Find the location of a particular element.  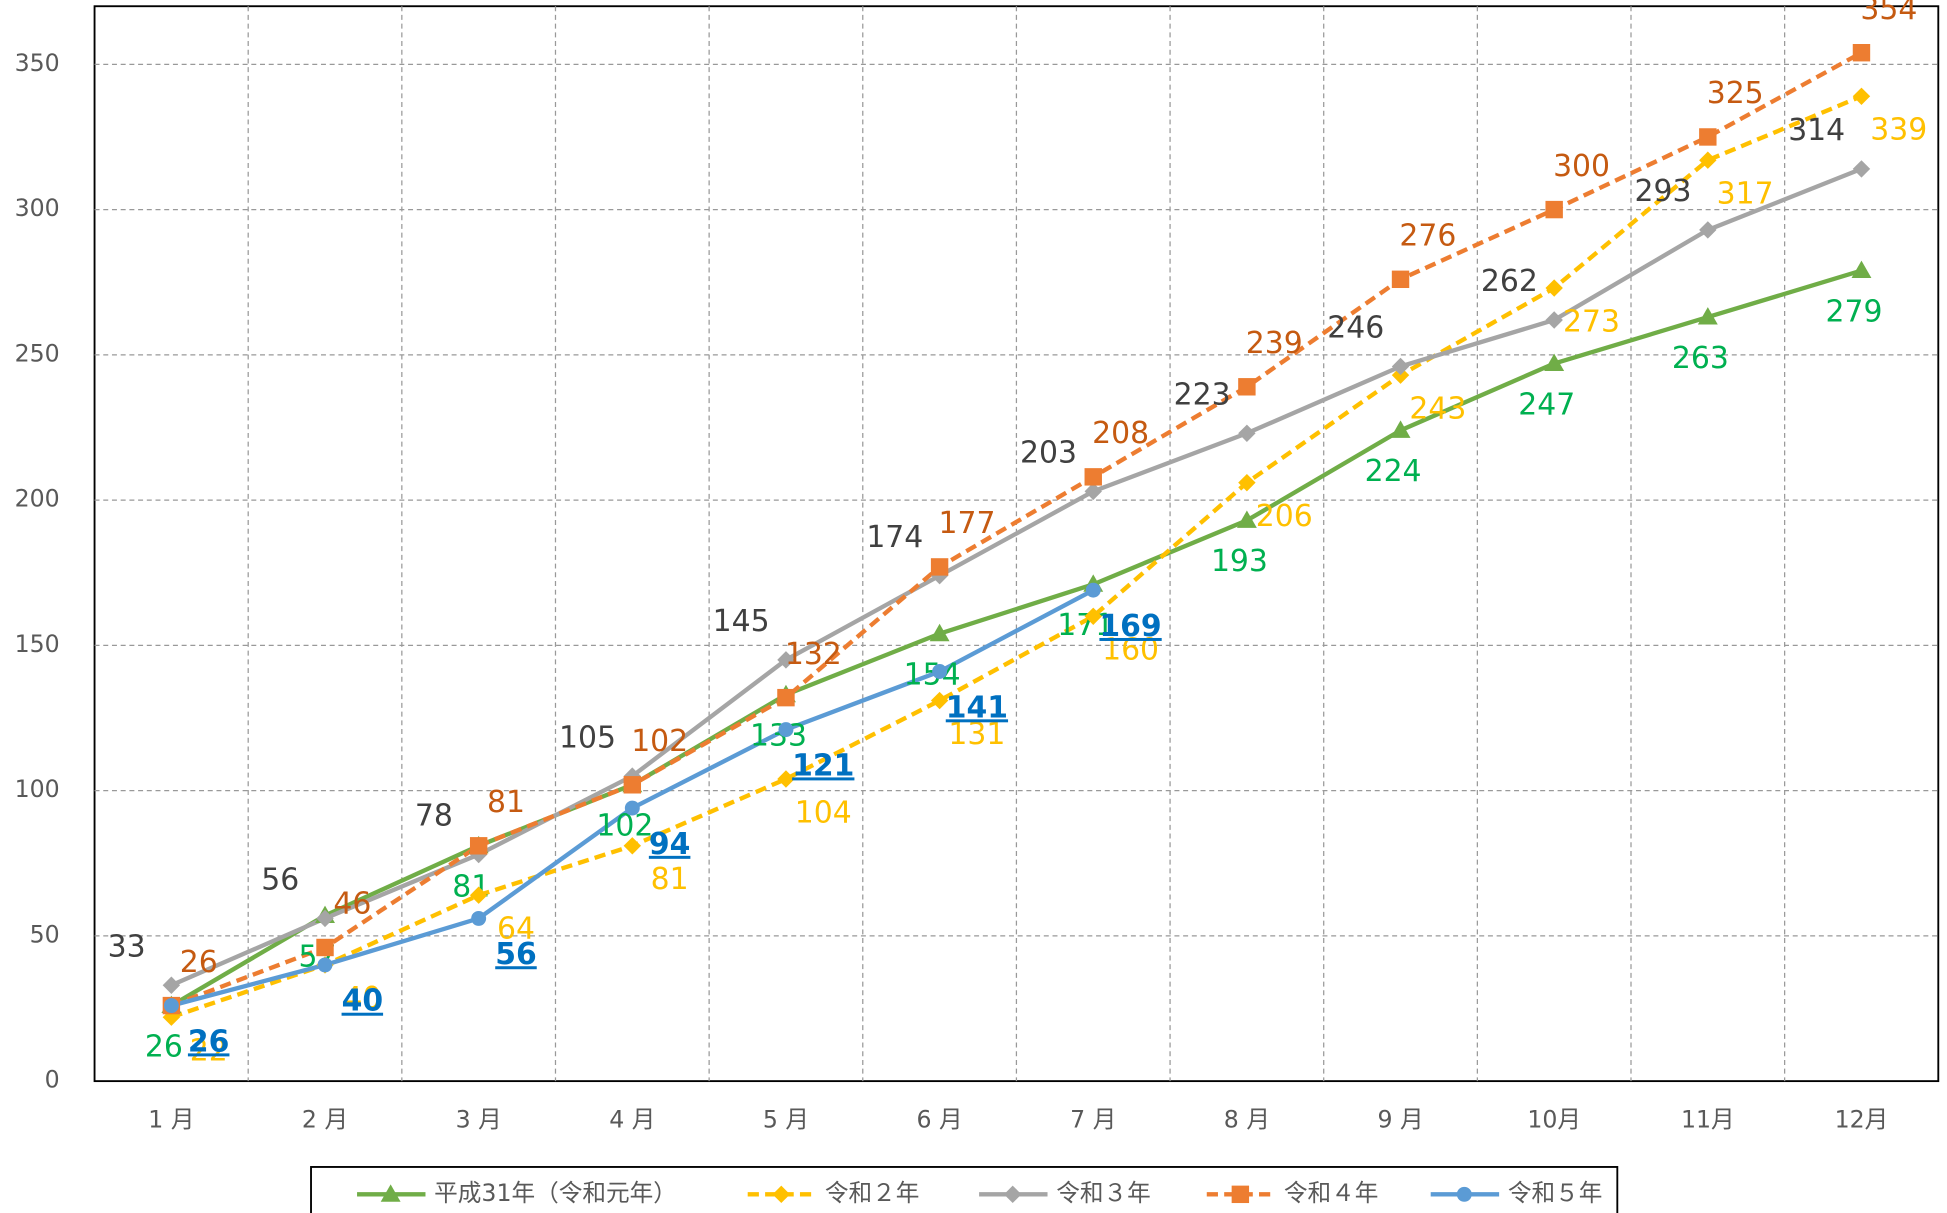

data-label: 174 is located at coordinates (894, 537).